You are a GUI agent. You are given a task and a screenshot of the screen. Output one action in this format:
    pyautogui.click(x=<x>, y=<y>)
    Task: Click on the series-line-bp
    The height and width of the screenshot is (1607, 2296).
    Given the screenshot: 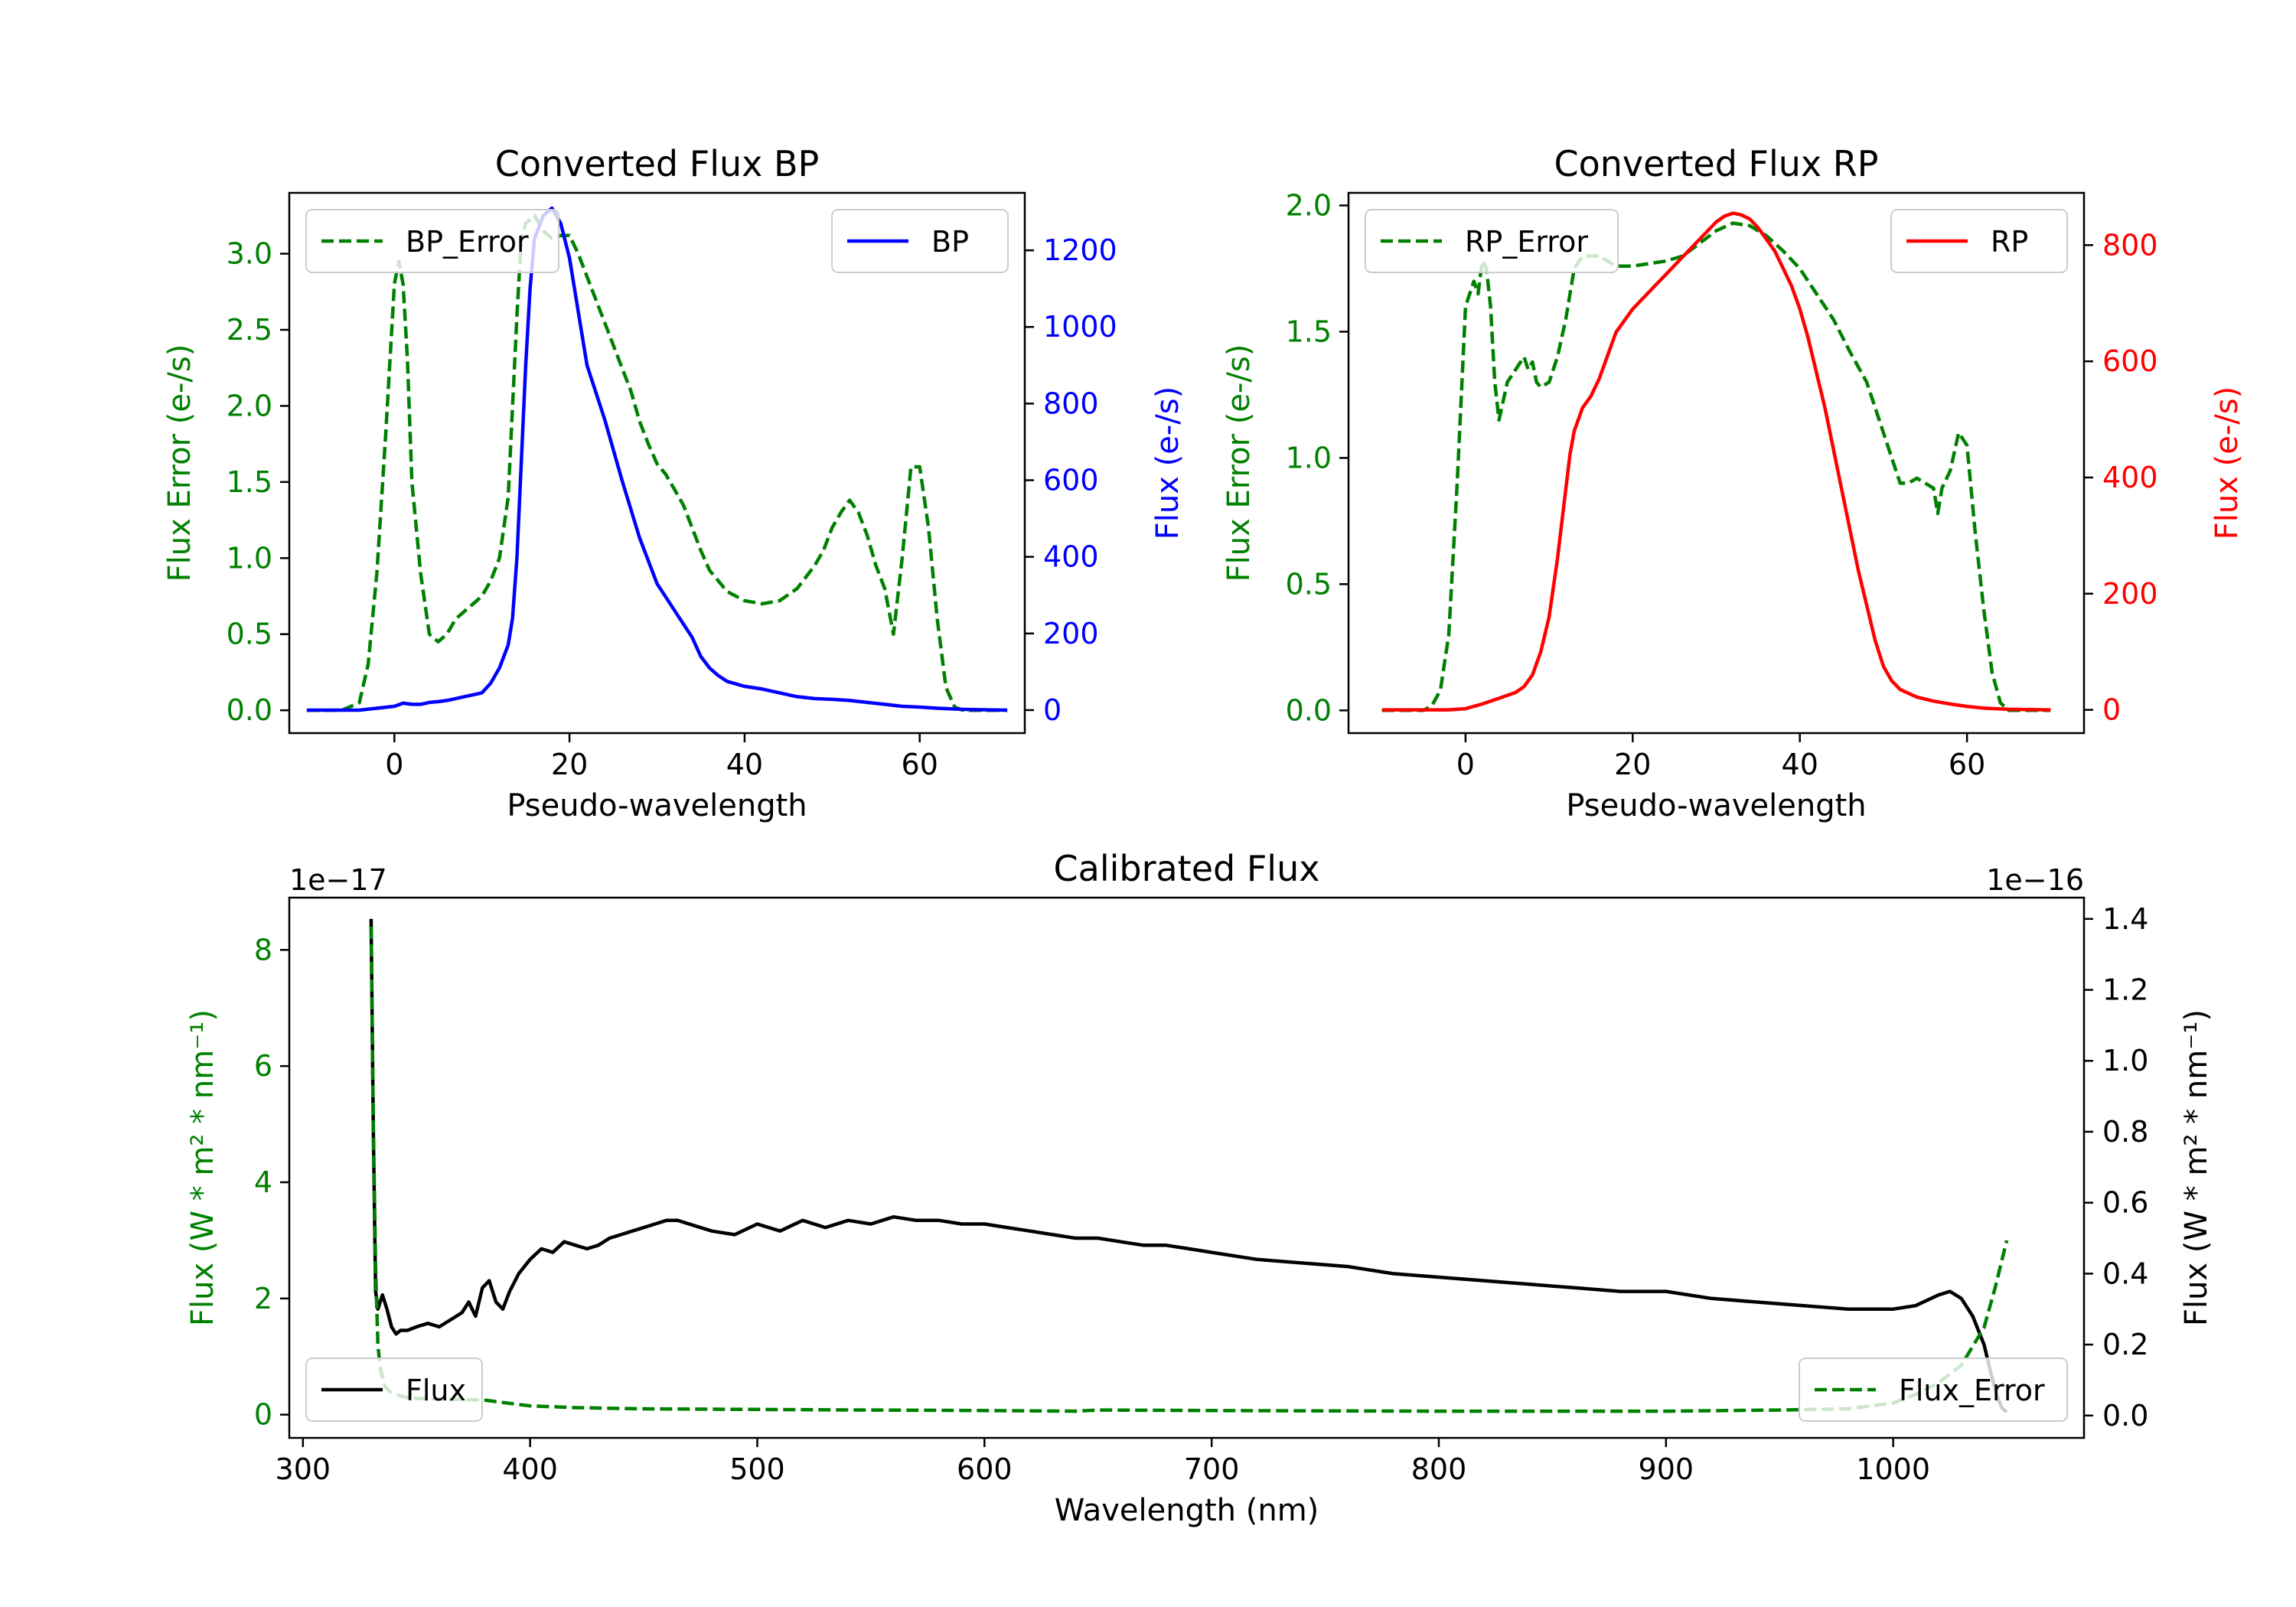 What is the action you would take?
    pyautogui.click(x=657, y=459)
    